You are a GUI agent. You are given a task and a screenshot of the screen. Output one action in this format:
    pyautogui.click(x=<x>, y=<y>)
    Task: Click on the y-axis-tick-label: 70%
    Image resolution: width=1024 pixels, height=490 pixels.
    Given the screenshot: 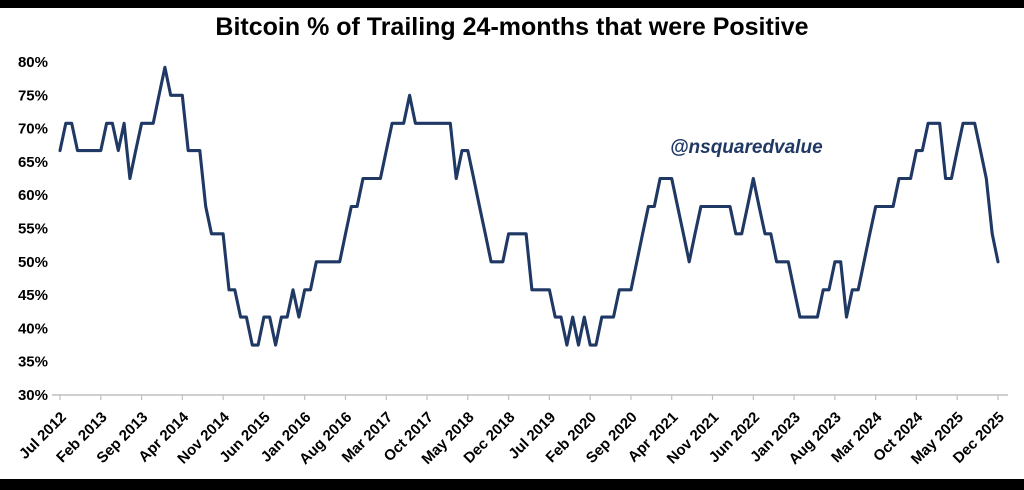 What is the action you would take?
    pyautogui.click(x=33, y=129)
    